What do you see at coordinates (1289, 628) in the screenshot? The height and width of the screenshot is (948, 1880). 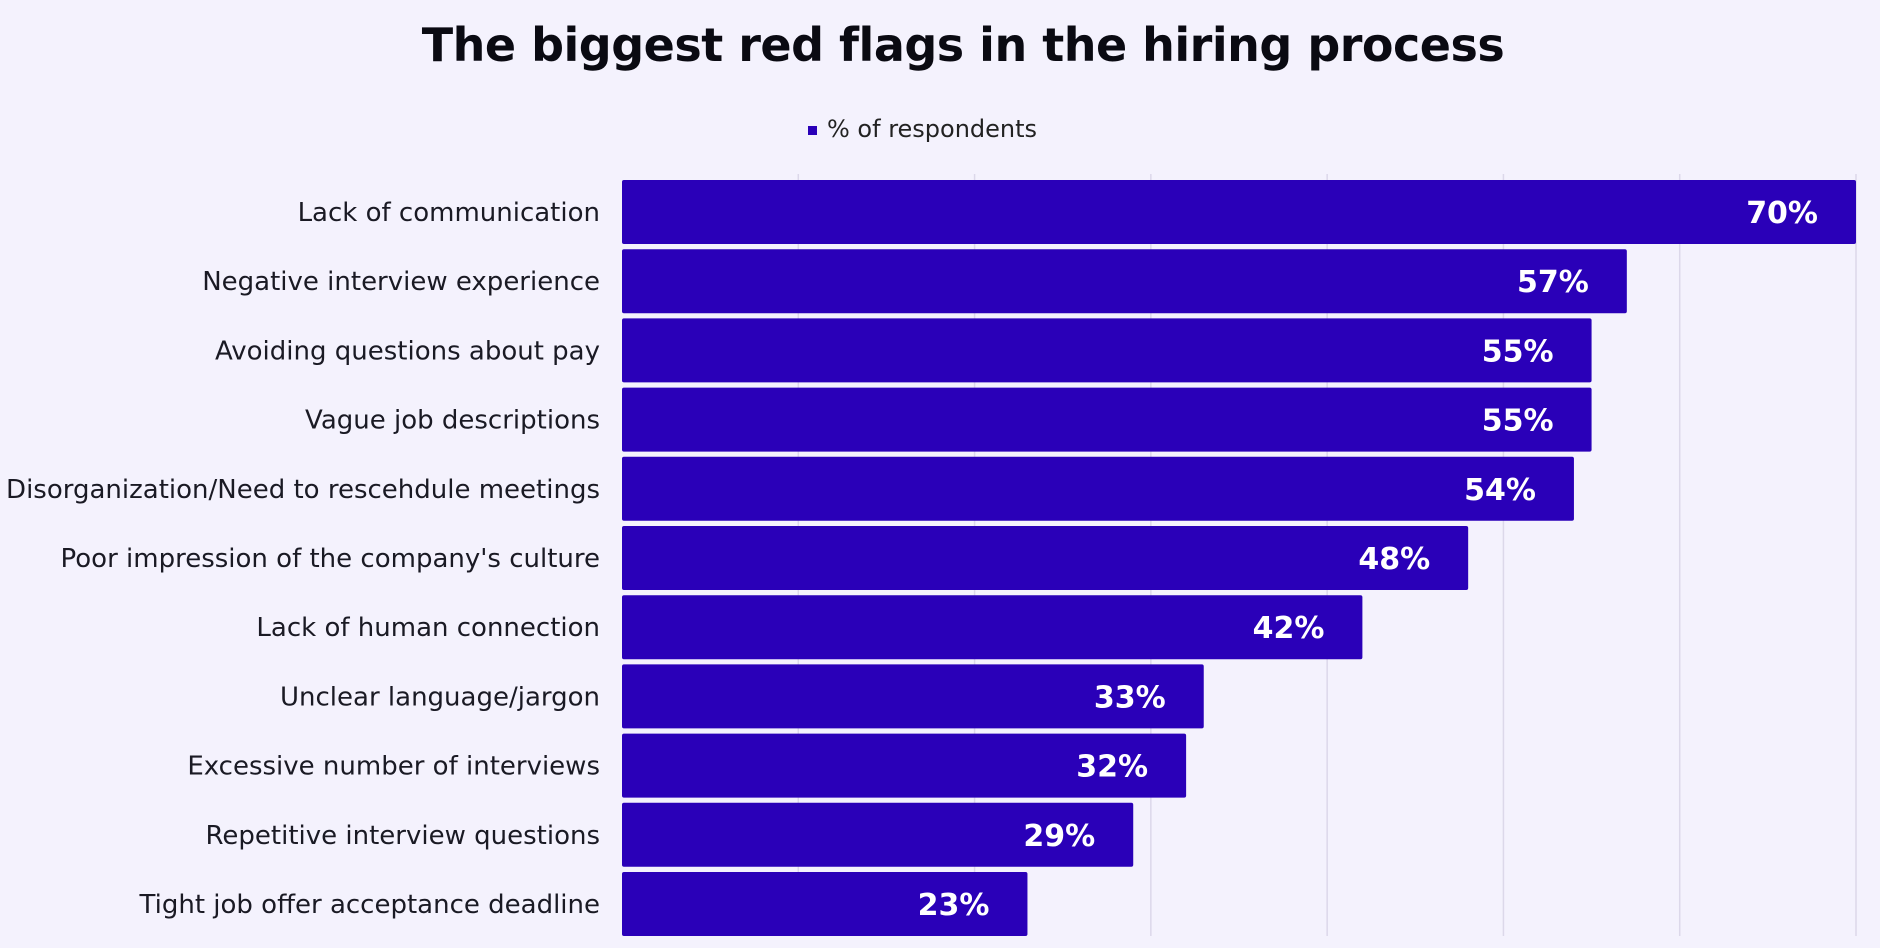 I see `value-label: 42%` at bounding box center [1289, 628].